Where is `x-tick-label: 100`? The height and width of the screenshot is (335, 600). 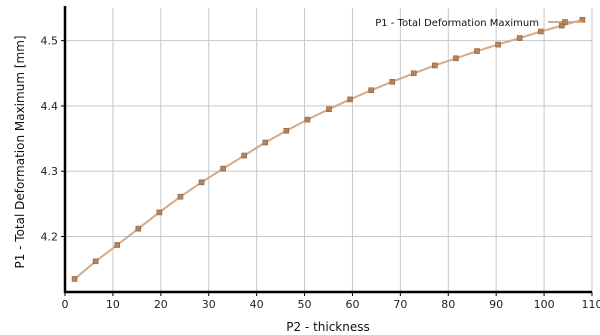 x-tick-label: 100 is located at coordinates (544, 304).